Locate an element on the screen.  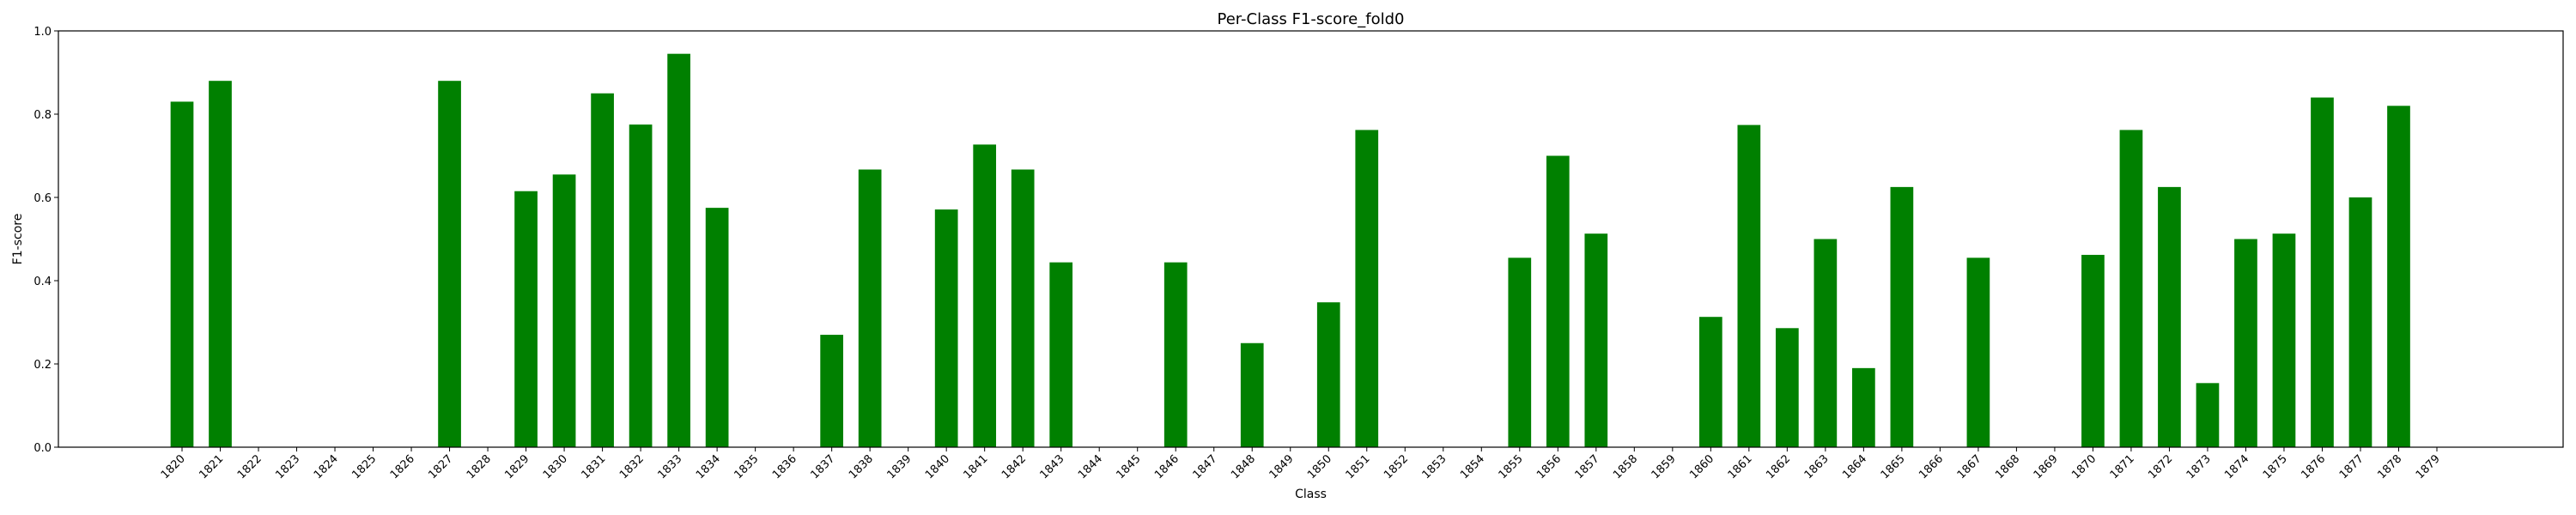
x-tick-label: 1831 is located at coordinates (594, 467).